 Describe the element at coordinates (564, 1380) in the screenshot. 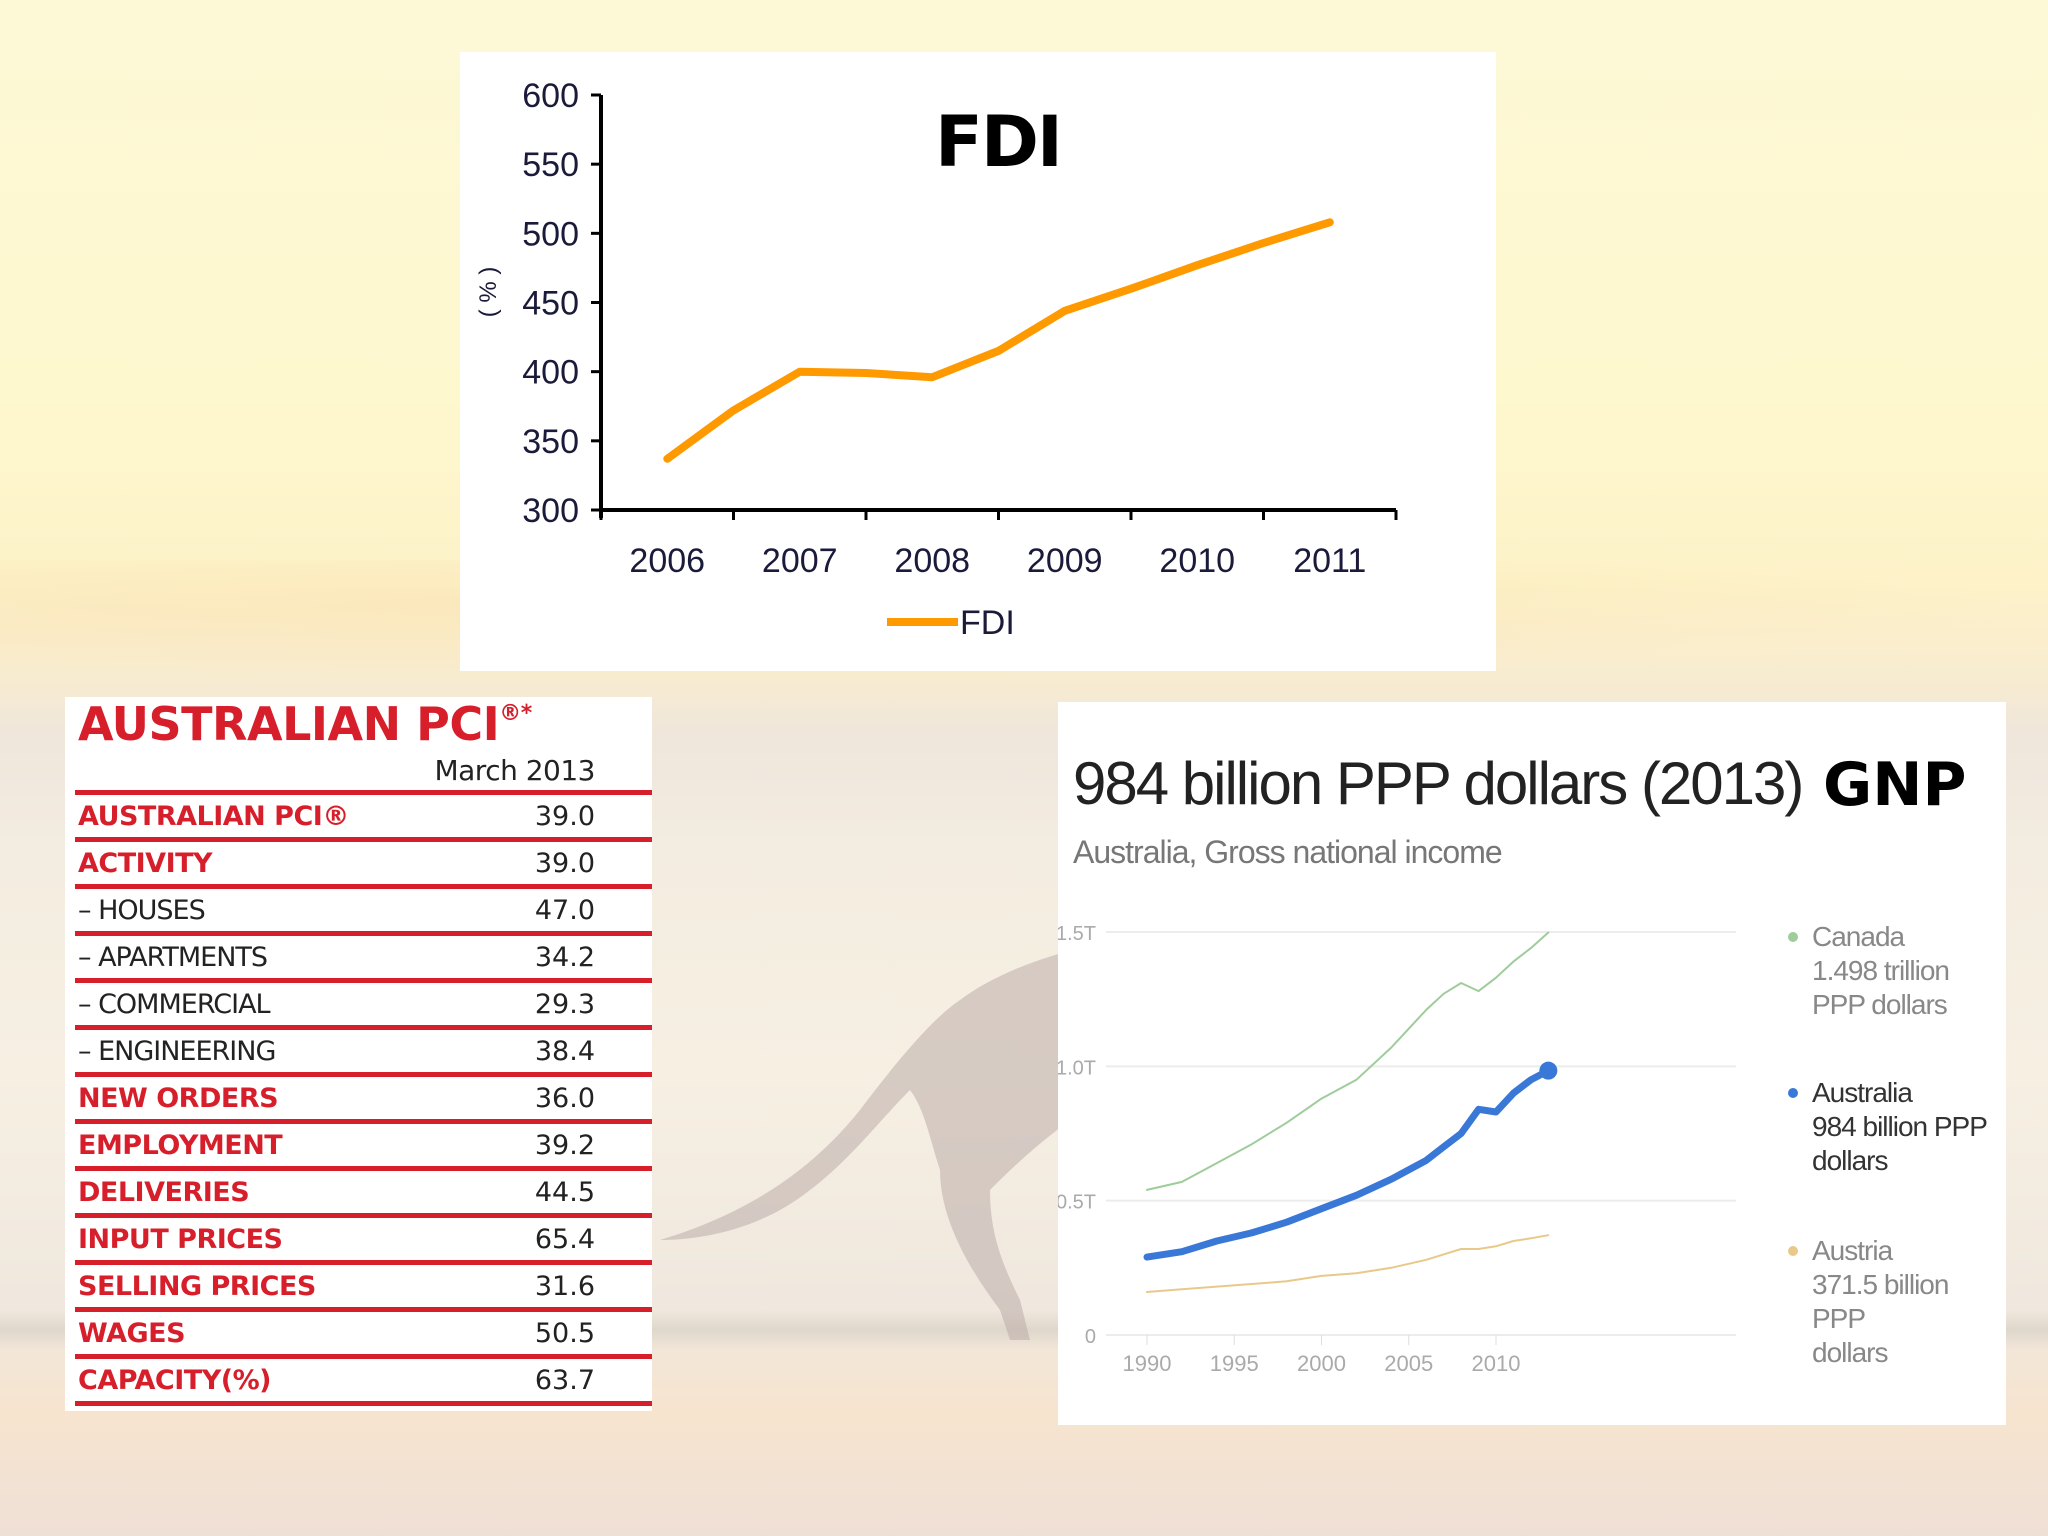

I see `row-value: 63.7` at that location.